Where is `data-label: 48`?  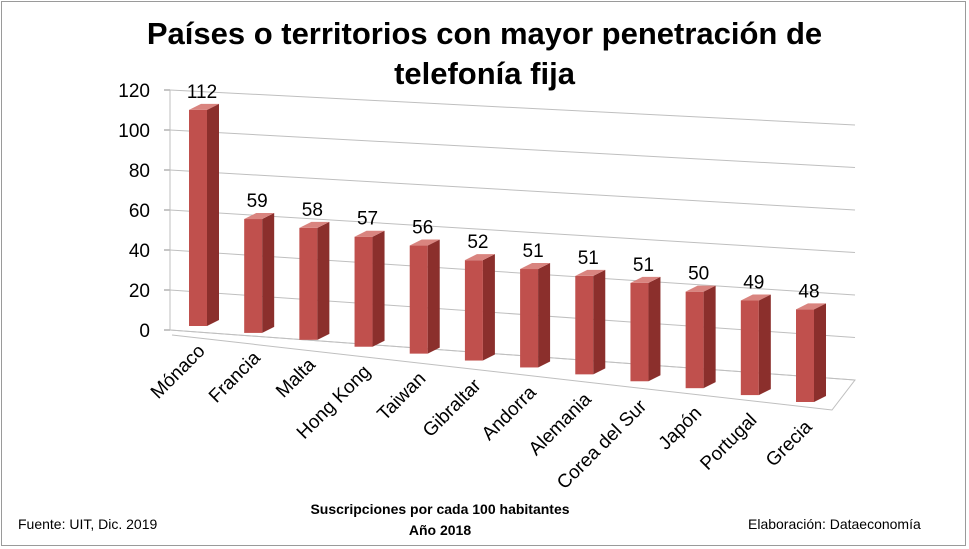
data-label: 48 is located at coordinates (808, 291).